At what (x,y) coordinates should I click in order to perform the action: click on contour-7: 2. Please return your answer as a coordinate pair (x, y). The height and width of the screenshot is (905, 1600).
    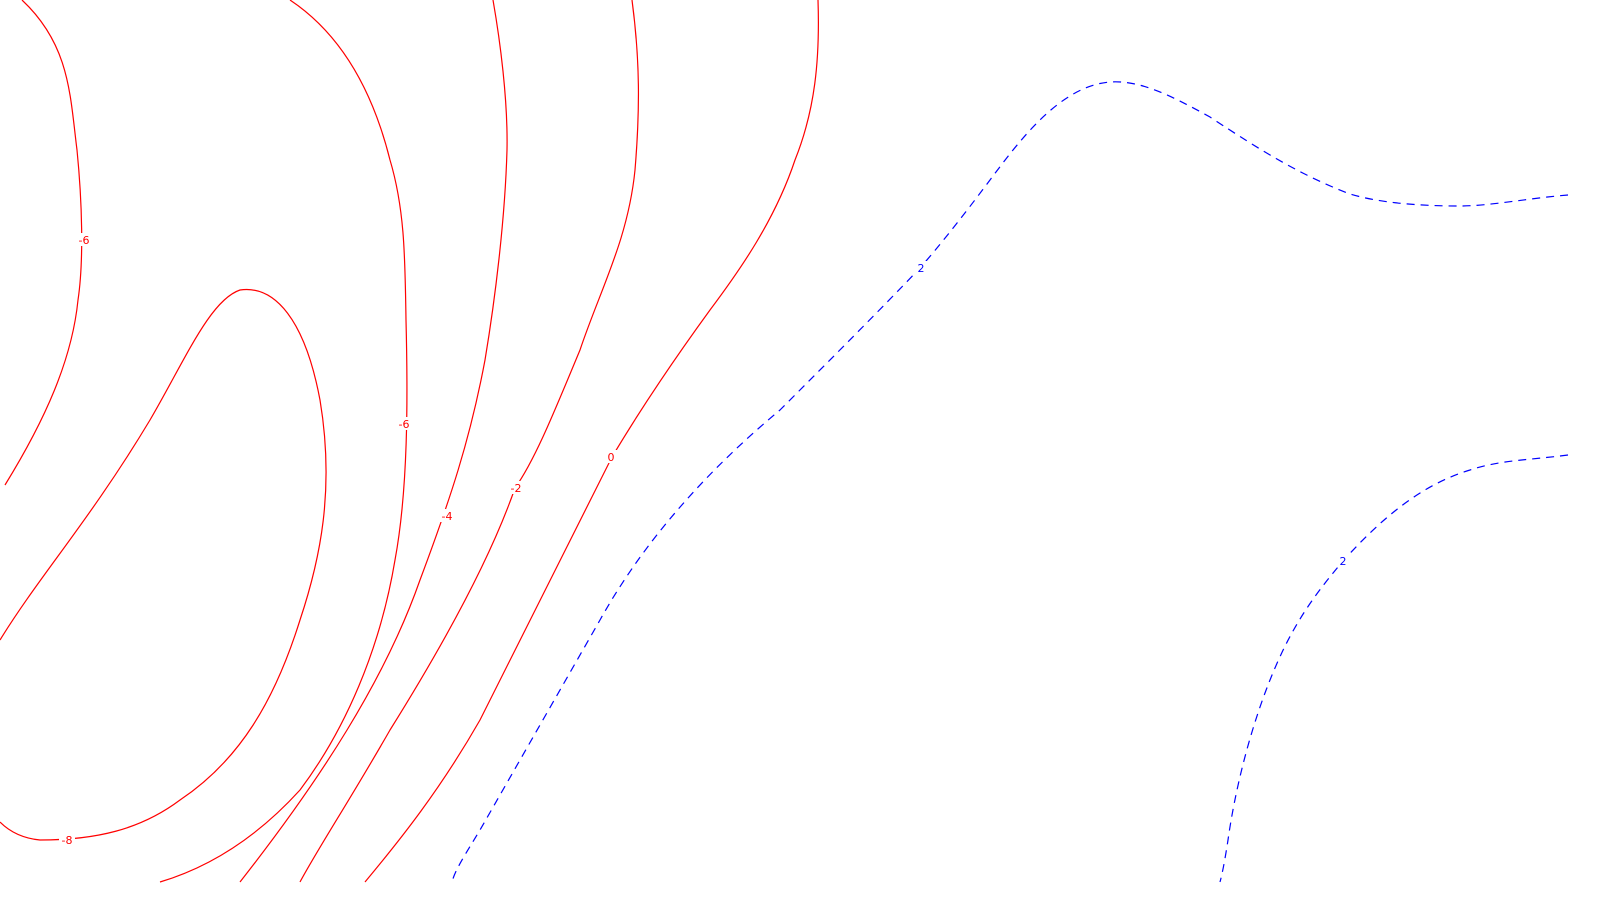
    Looking at the image, I should click on (1394, 668).